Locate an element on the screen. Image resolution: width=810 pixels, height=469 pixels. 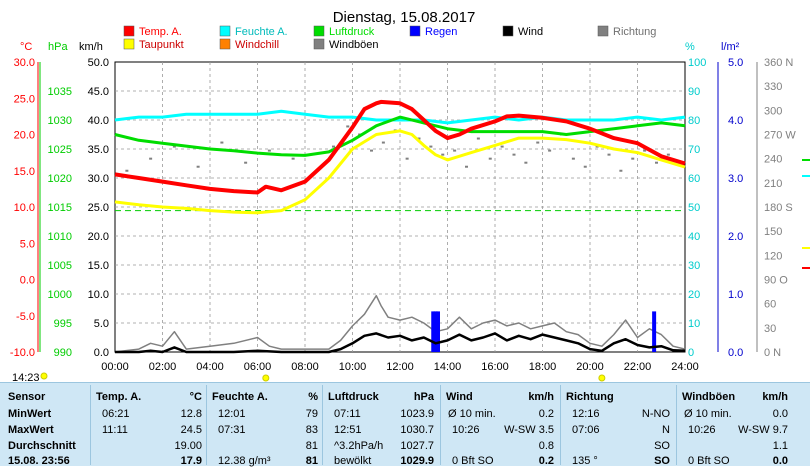
pressure-tick-label: 990 is located at coordinates (63, 353).